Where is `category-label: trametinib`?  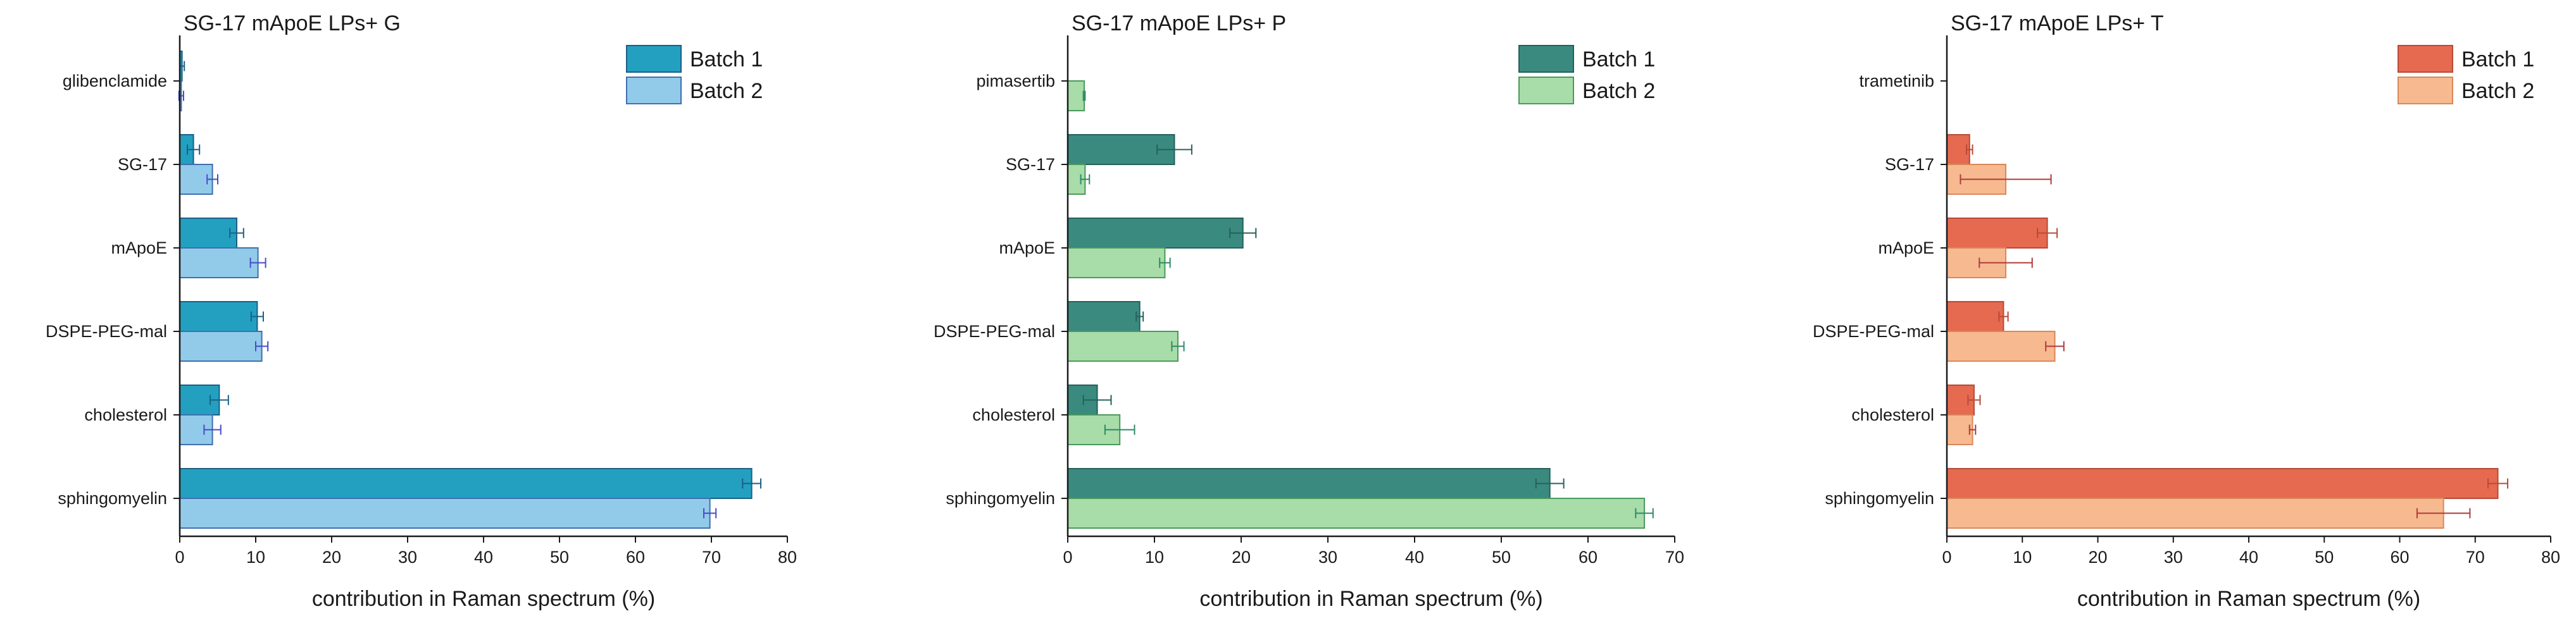
category-label: trametinib is located at coordinates (1896, 80).